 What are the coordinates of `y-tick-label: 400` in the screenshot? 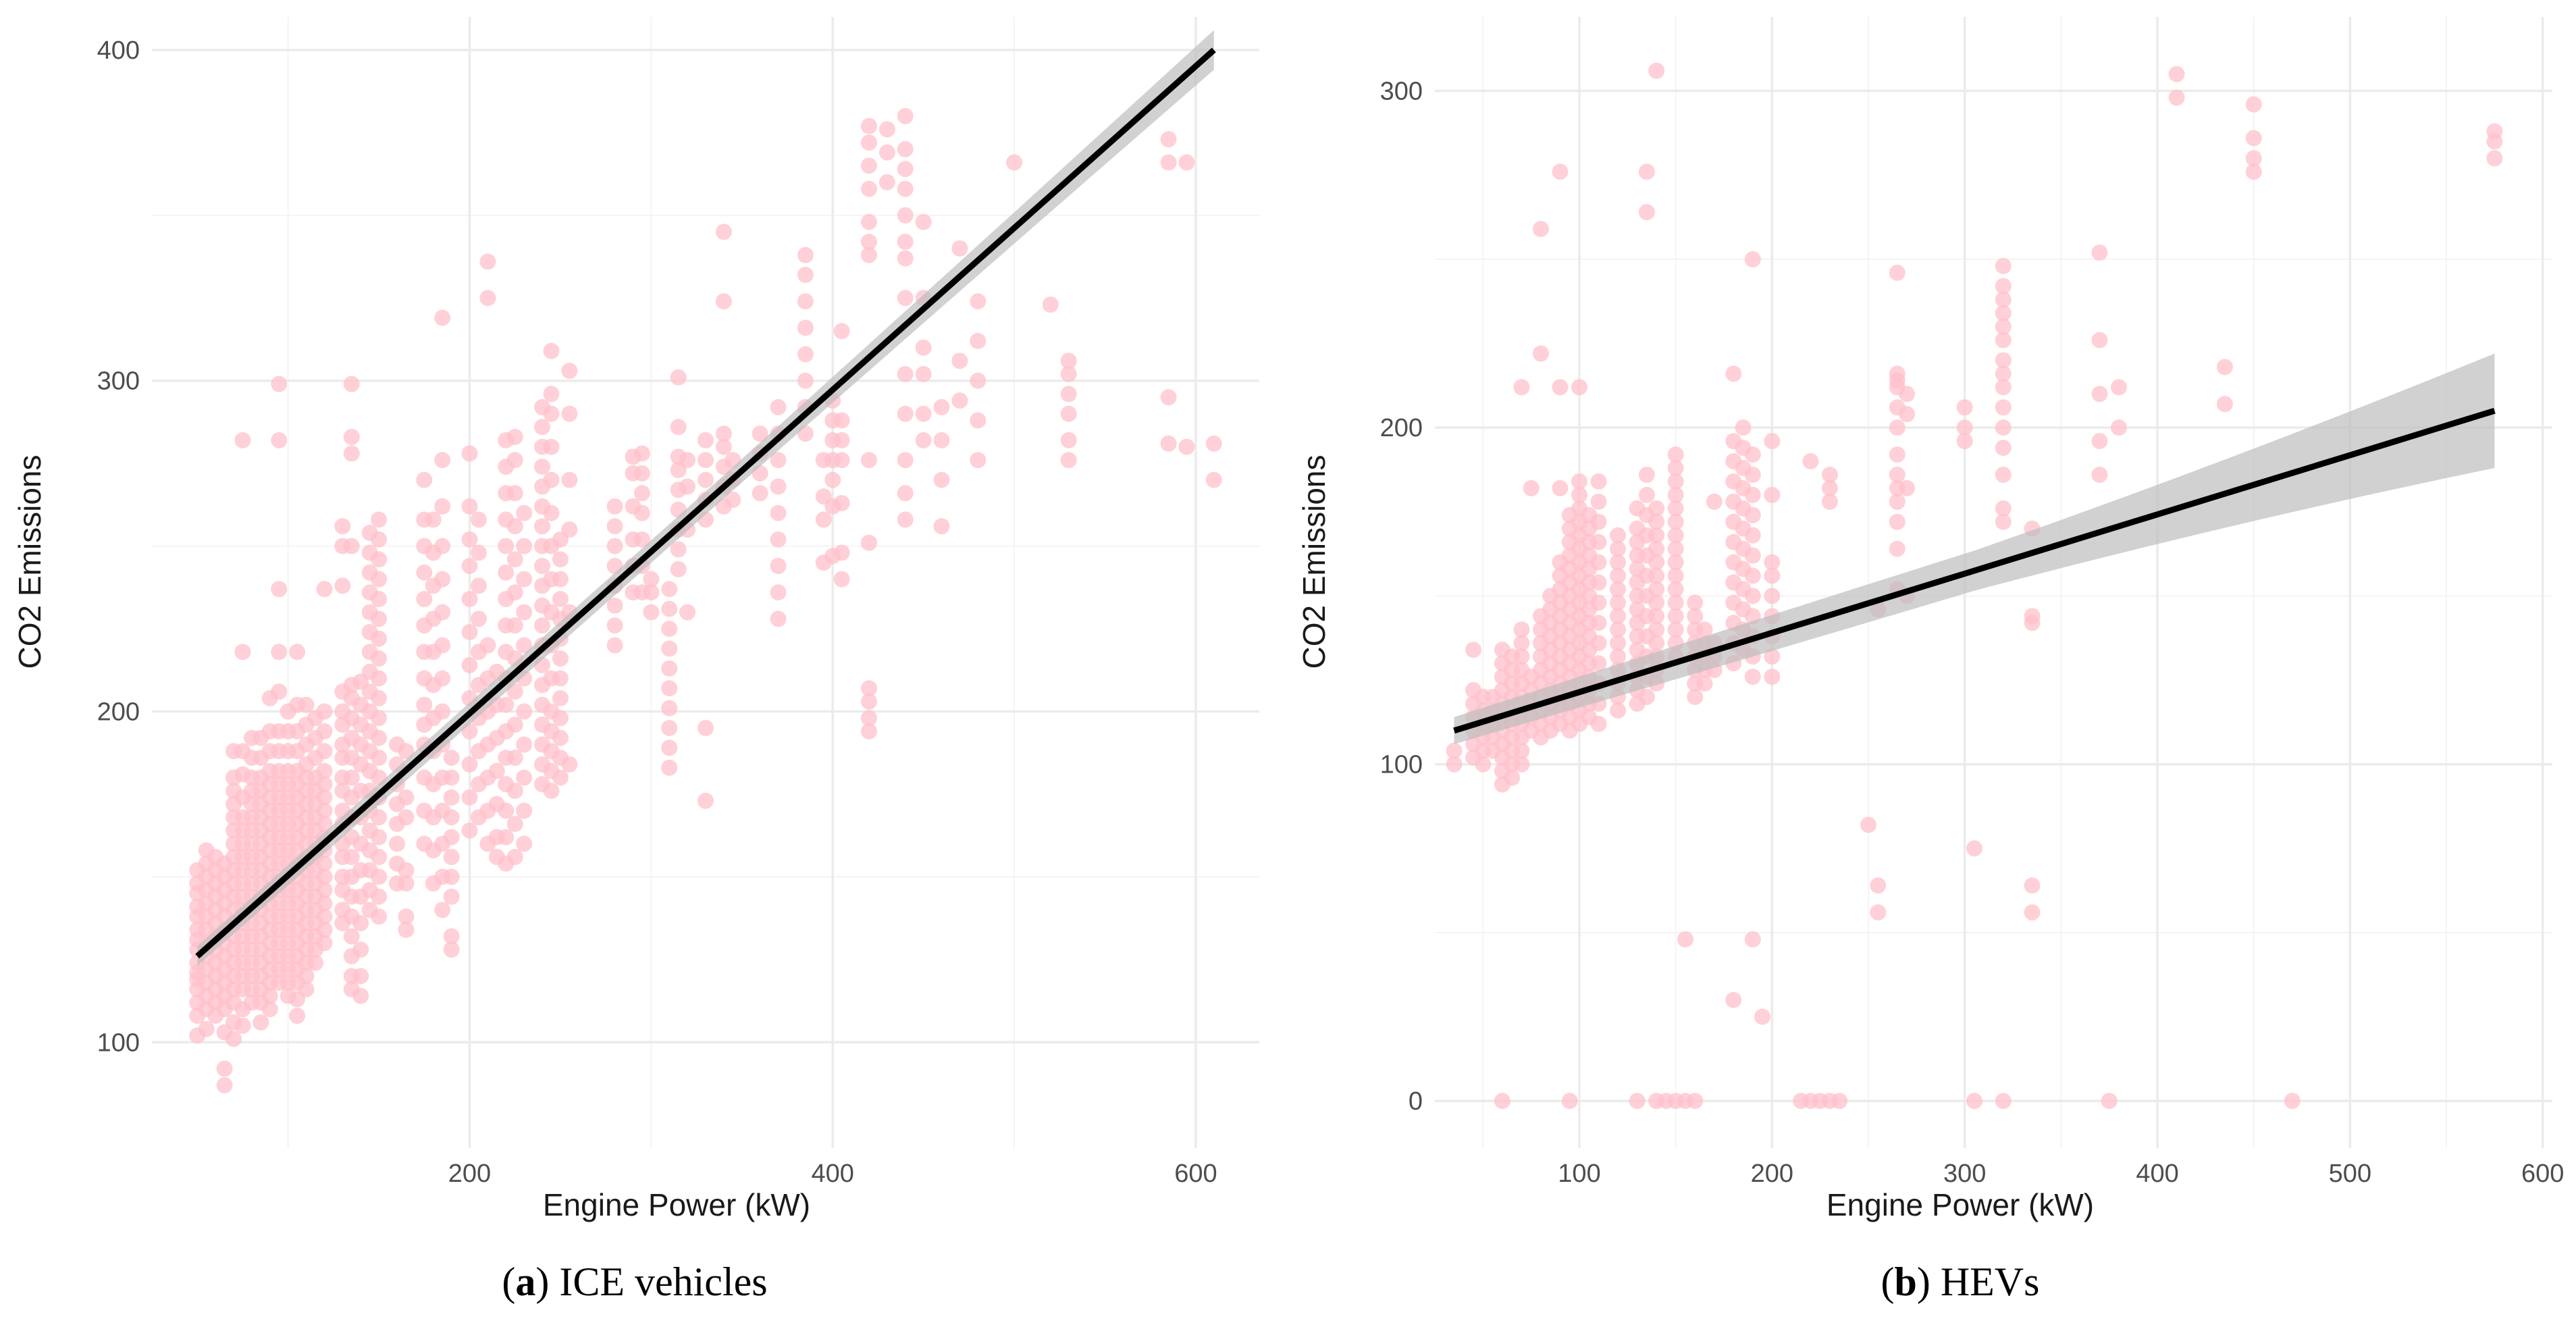 It's located at (118, 51).